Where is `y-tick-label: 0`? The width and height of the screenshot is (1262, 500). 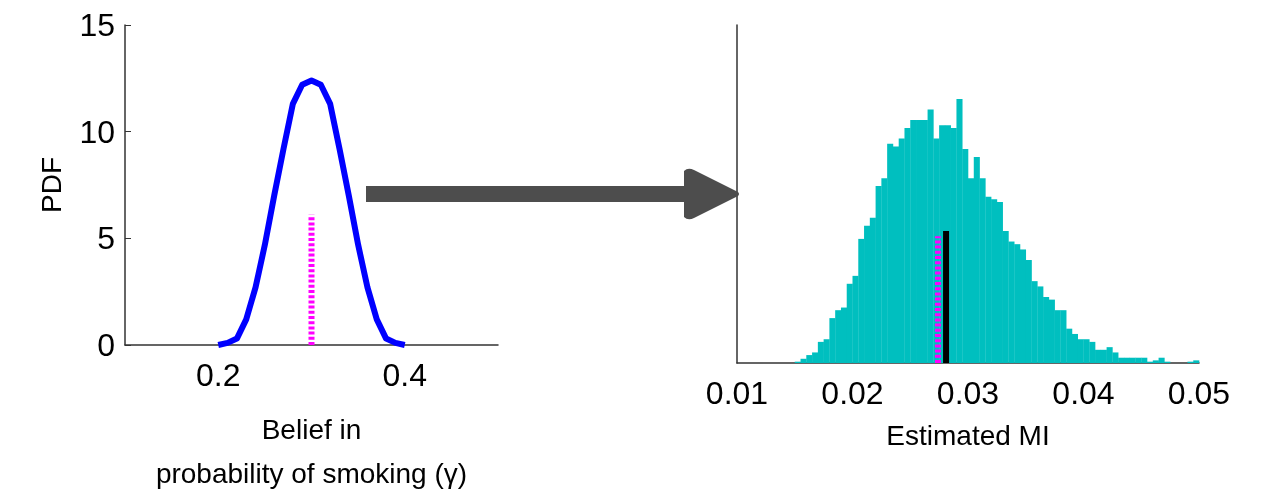 y-tick-label: 0 is located at coordinates (106, 345).